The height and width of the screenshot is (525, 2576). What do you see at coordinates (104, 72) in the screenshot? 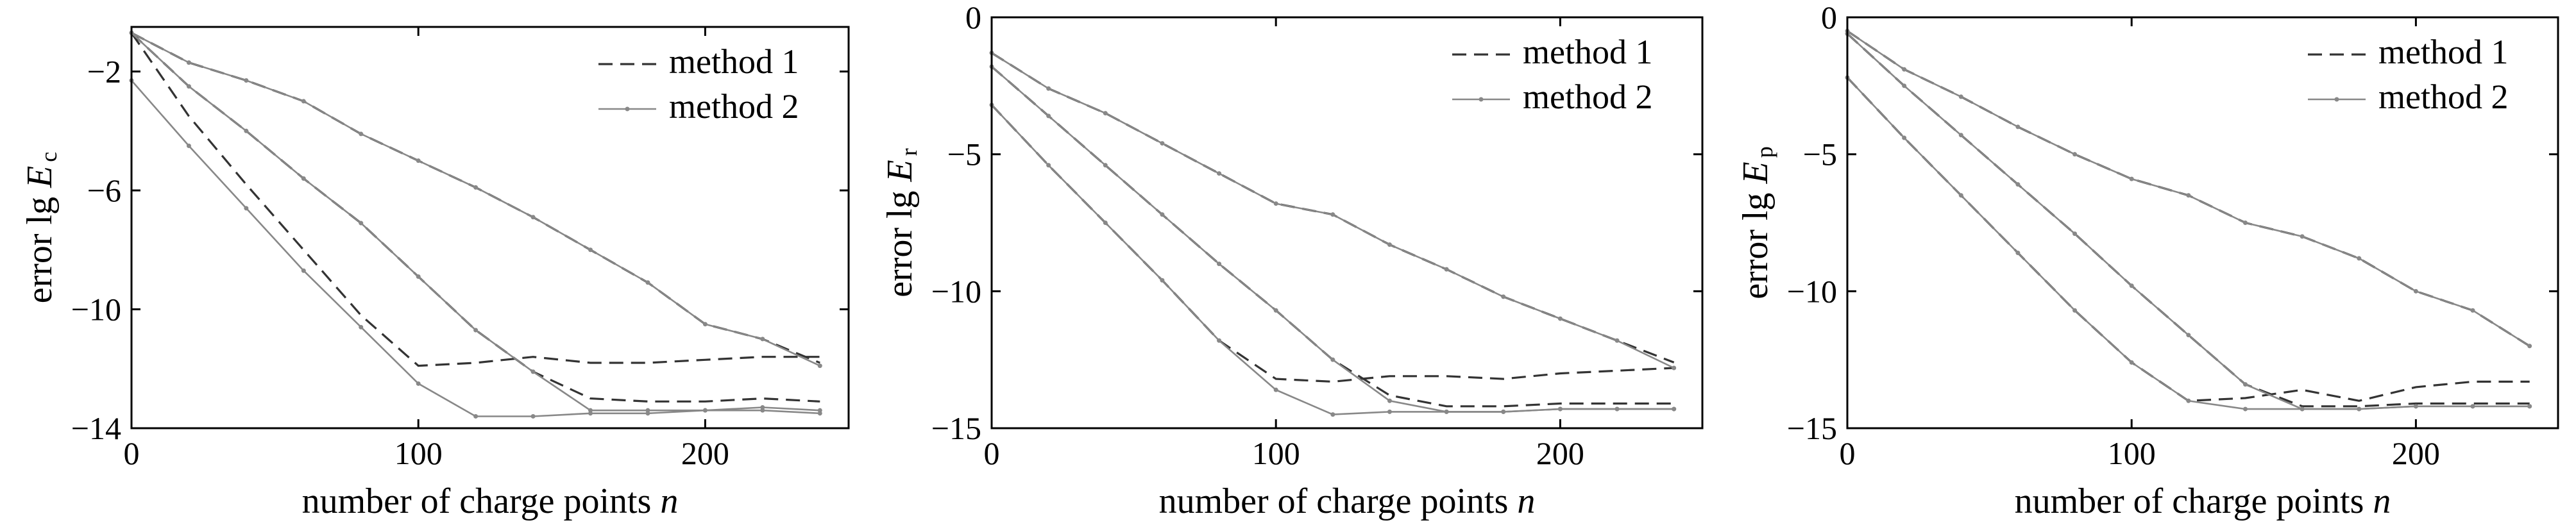
I see `y-tick-label: −2` at bounding box center [104, 72].